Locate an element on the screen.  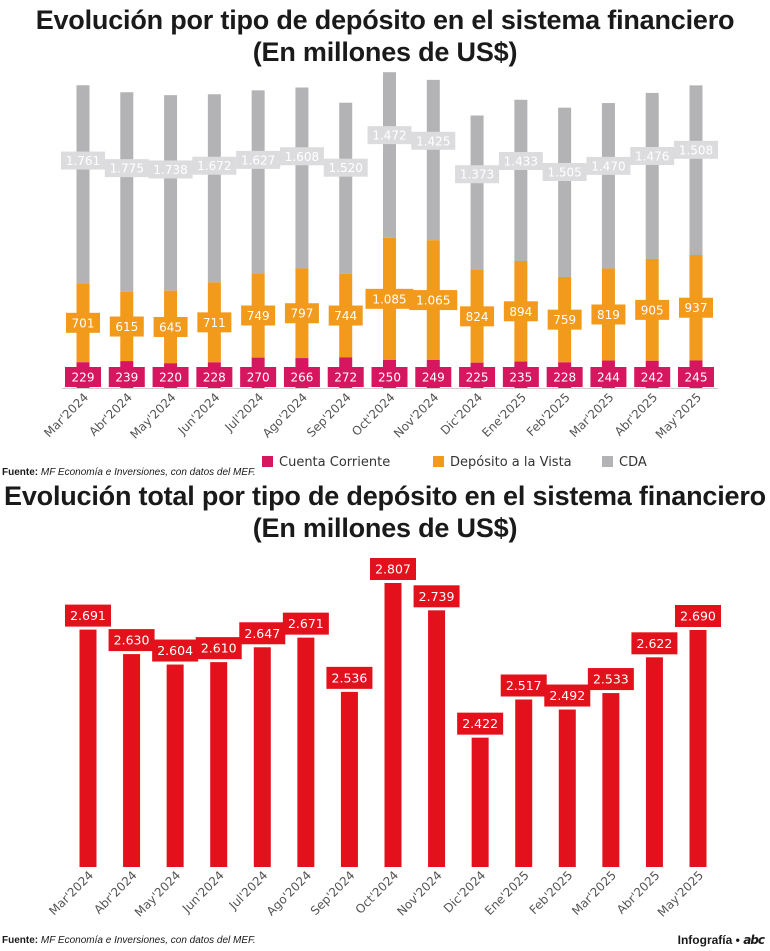
cuenta-corriente-value-label-mar-2024: 229 is located at coordinates (83, 378).